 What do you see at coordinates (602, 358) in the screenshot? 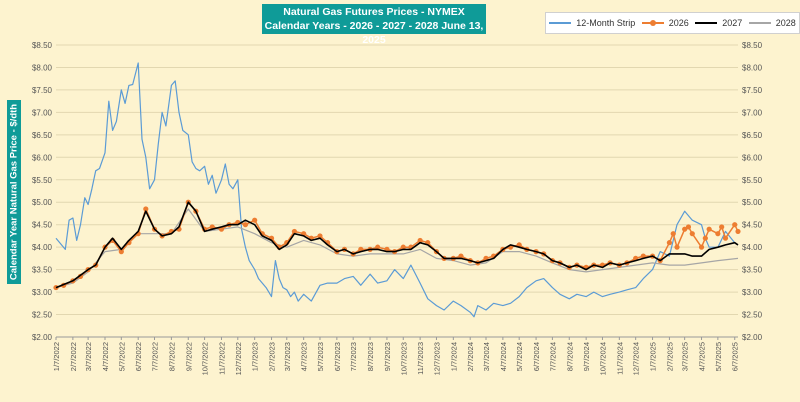
I see `x-tick-label: 10/7/2024` at bounding box center [602, 358].